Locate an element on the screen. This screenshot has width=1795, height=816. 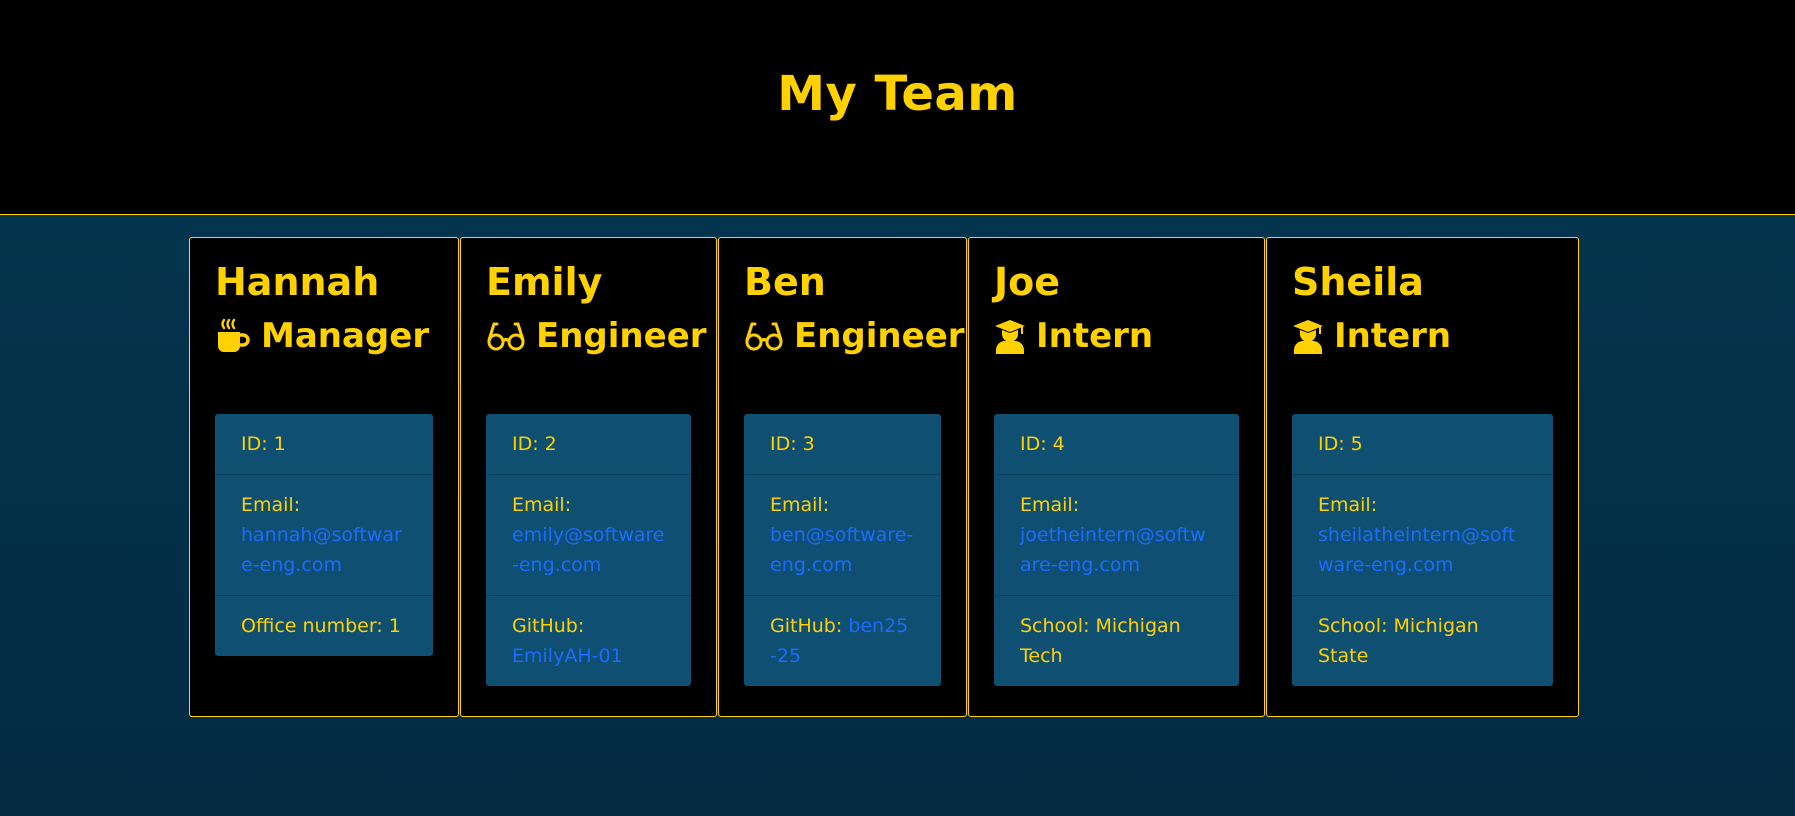
employee-name: Hannah is located at coordinates (297, 282).